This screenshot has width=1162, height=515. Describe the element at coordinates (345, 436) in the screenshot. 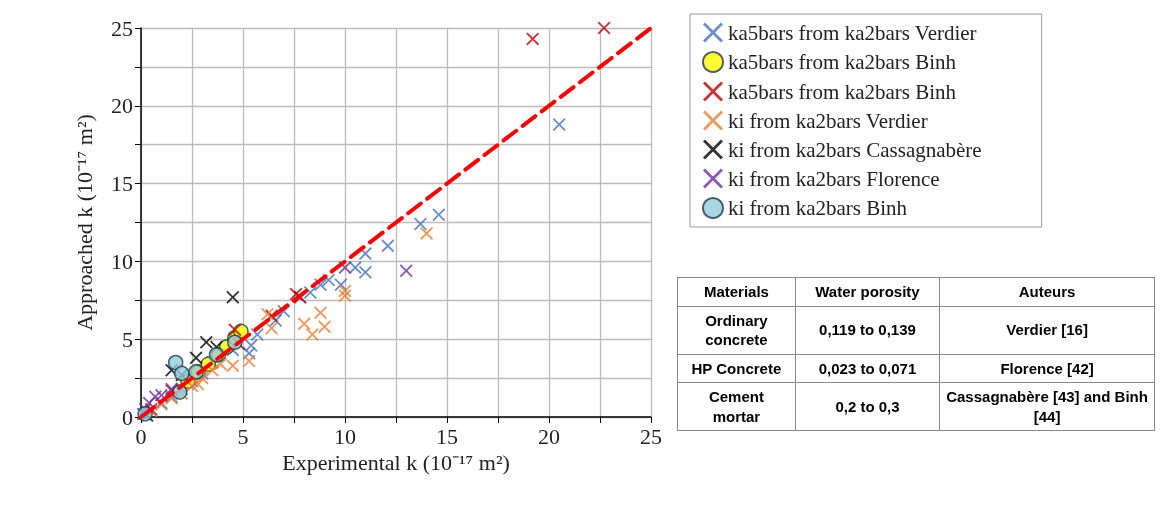

I see `x-tick-label: 10` at that location.